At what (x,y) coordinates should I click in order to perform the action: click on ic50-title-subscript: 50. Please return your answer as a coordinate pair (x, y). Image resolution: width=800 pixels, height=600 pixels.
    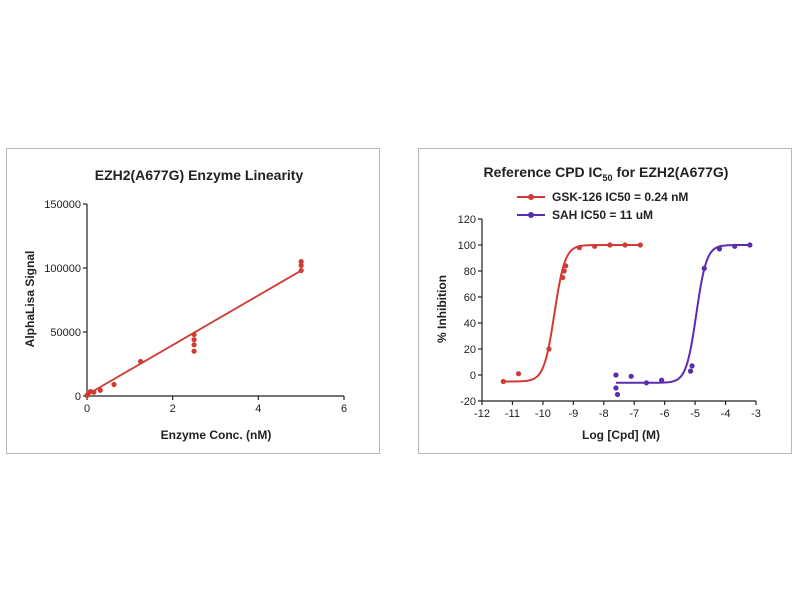
    Looking at the image, I should click on (608, 178).